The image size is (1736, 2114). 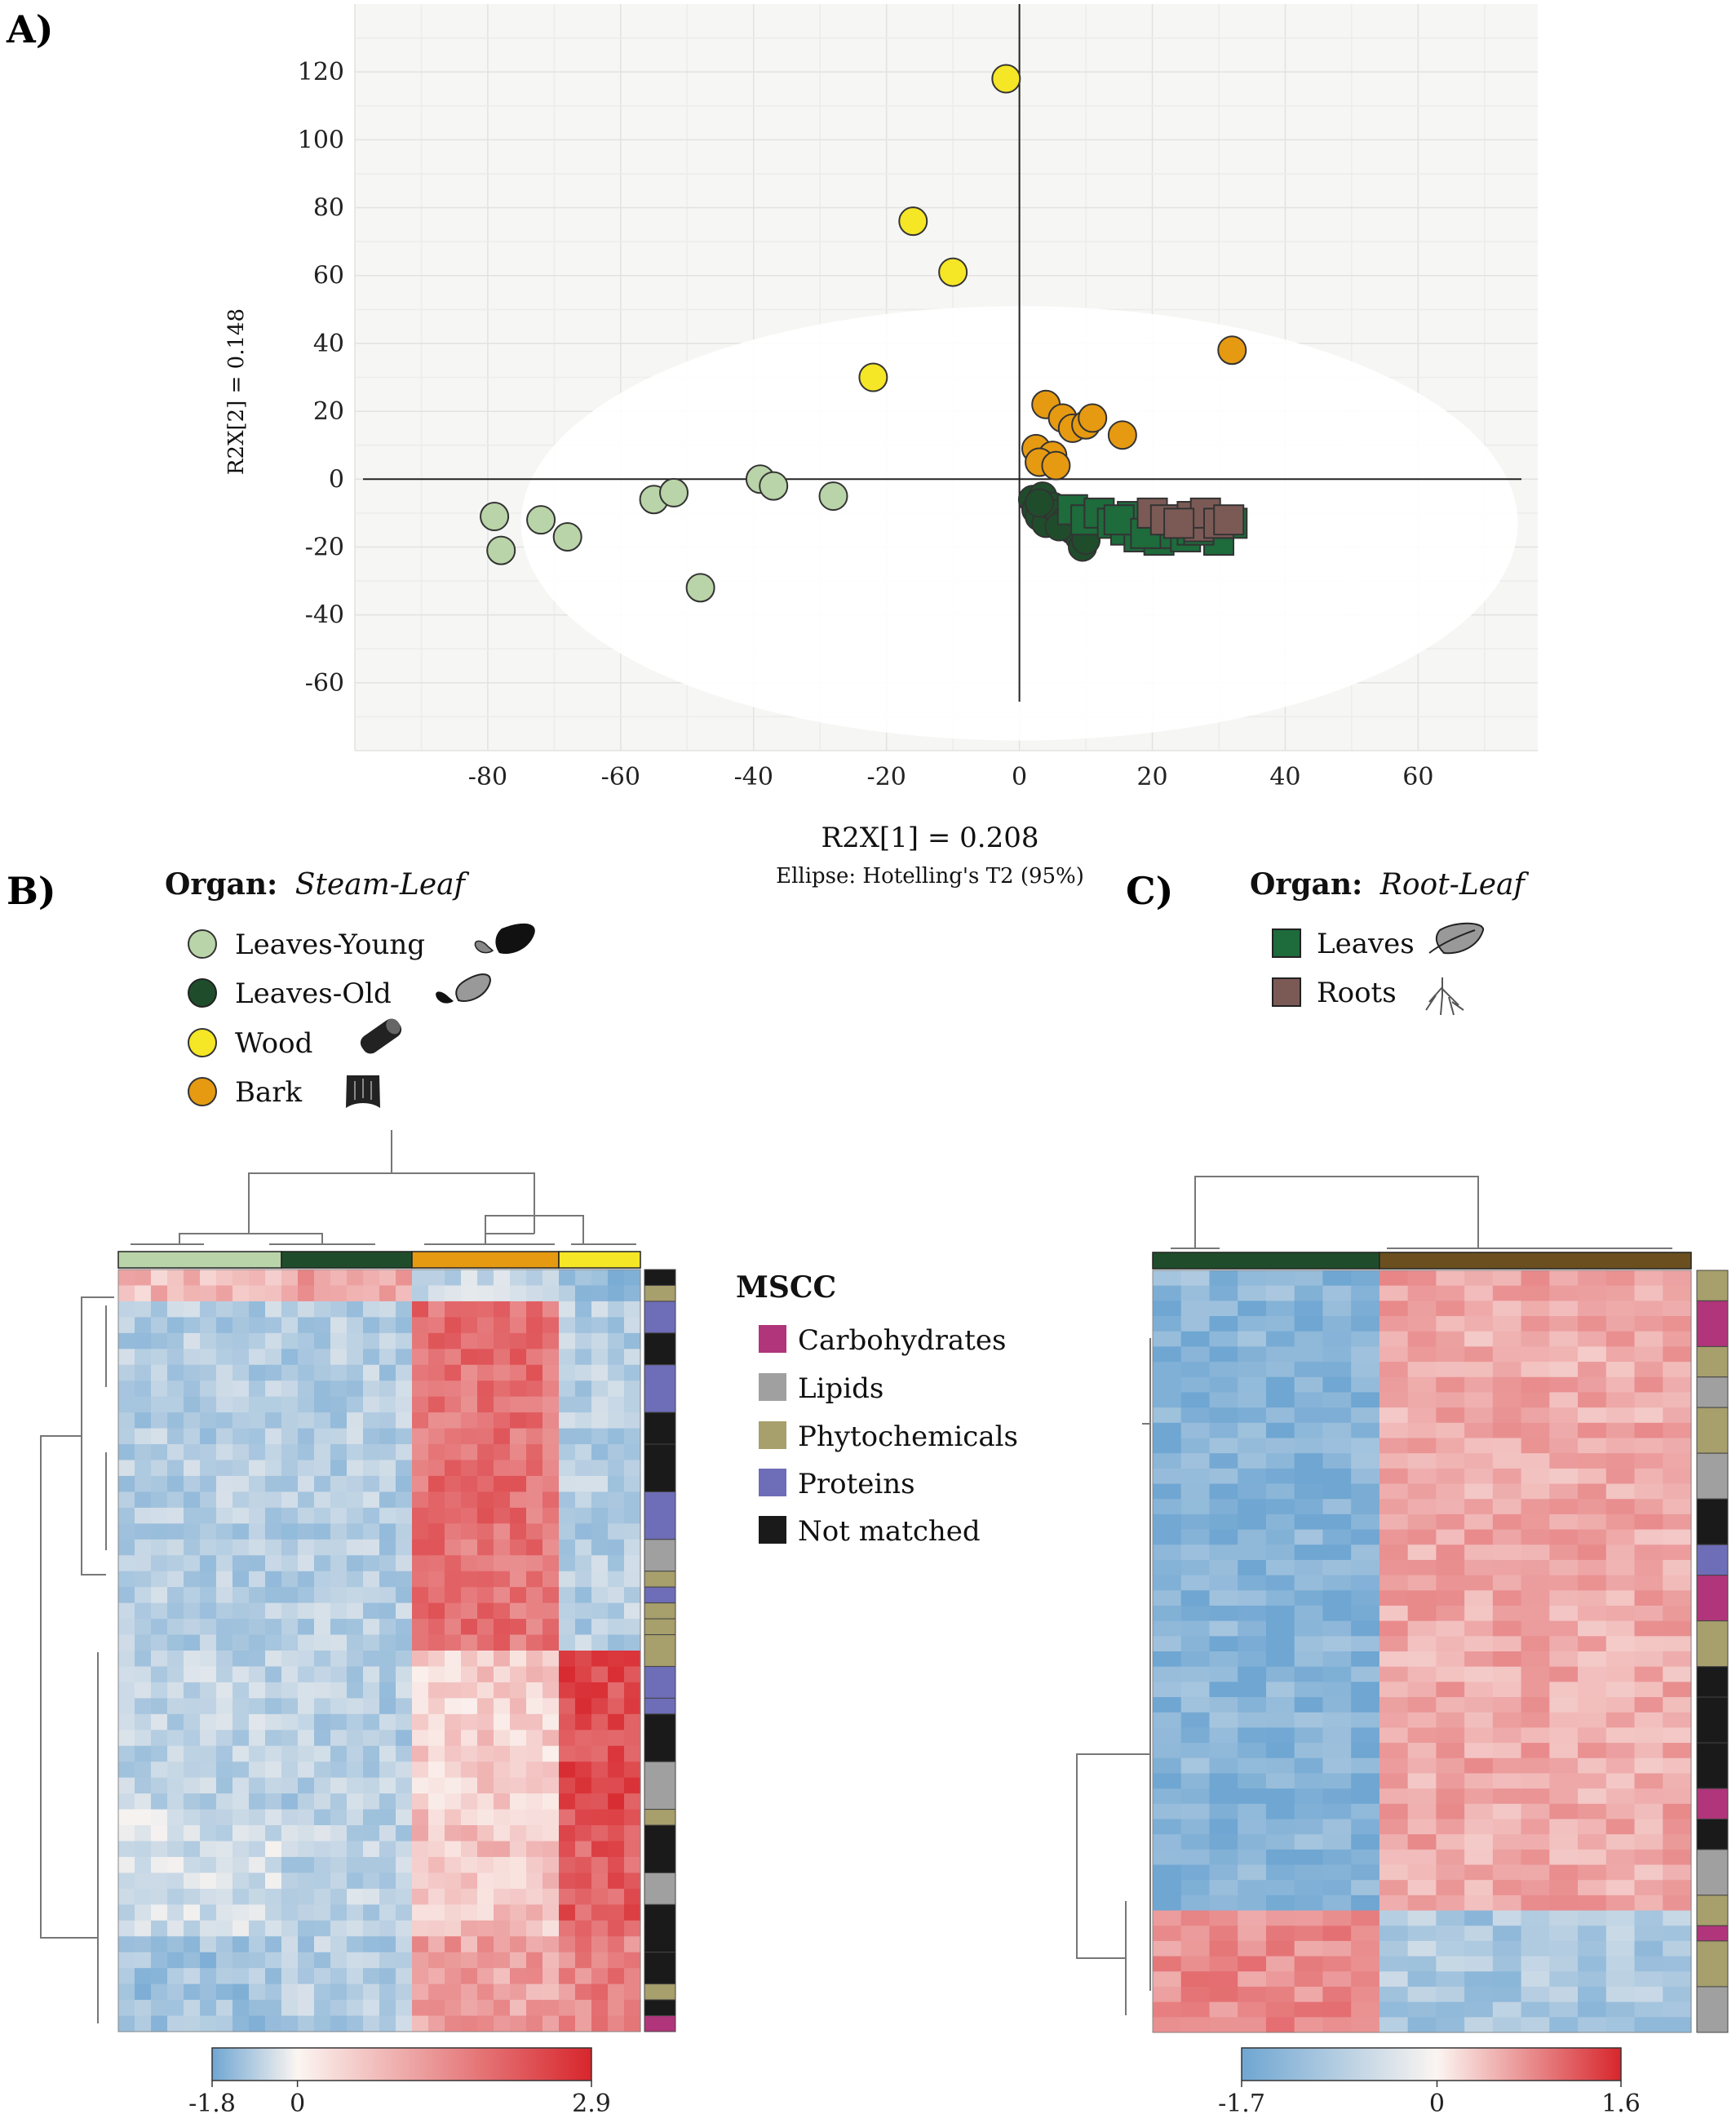 What do you see at coordinates (772, 1530) in the screenshot?
I see `mscc-swatch-not-matched` at bounding box center [772, 1530].